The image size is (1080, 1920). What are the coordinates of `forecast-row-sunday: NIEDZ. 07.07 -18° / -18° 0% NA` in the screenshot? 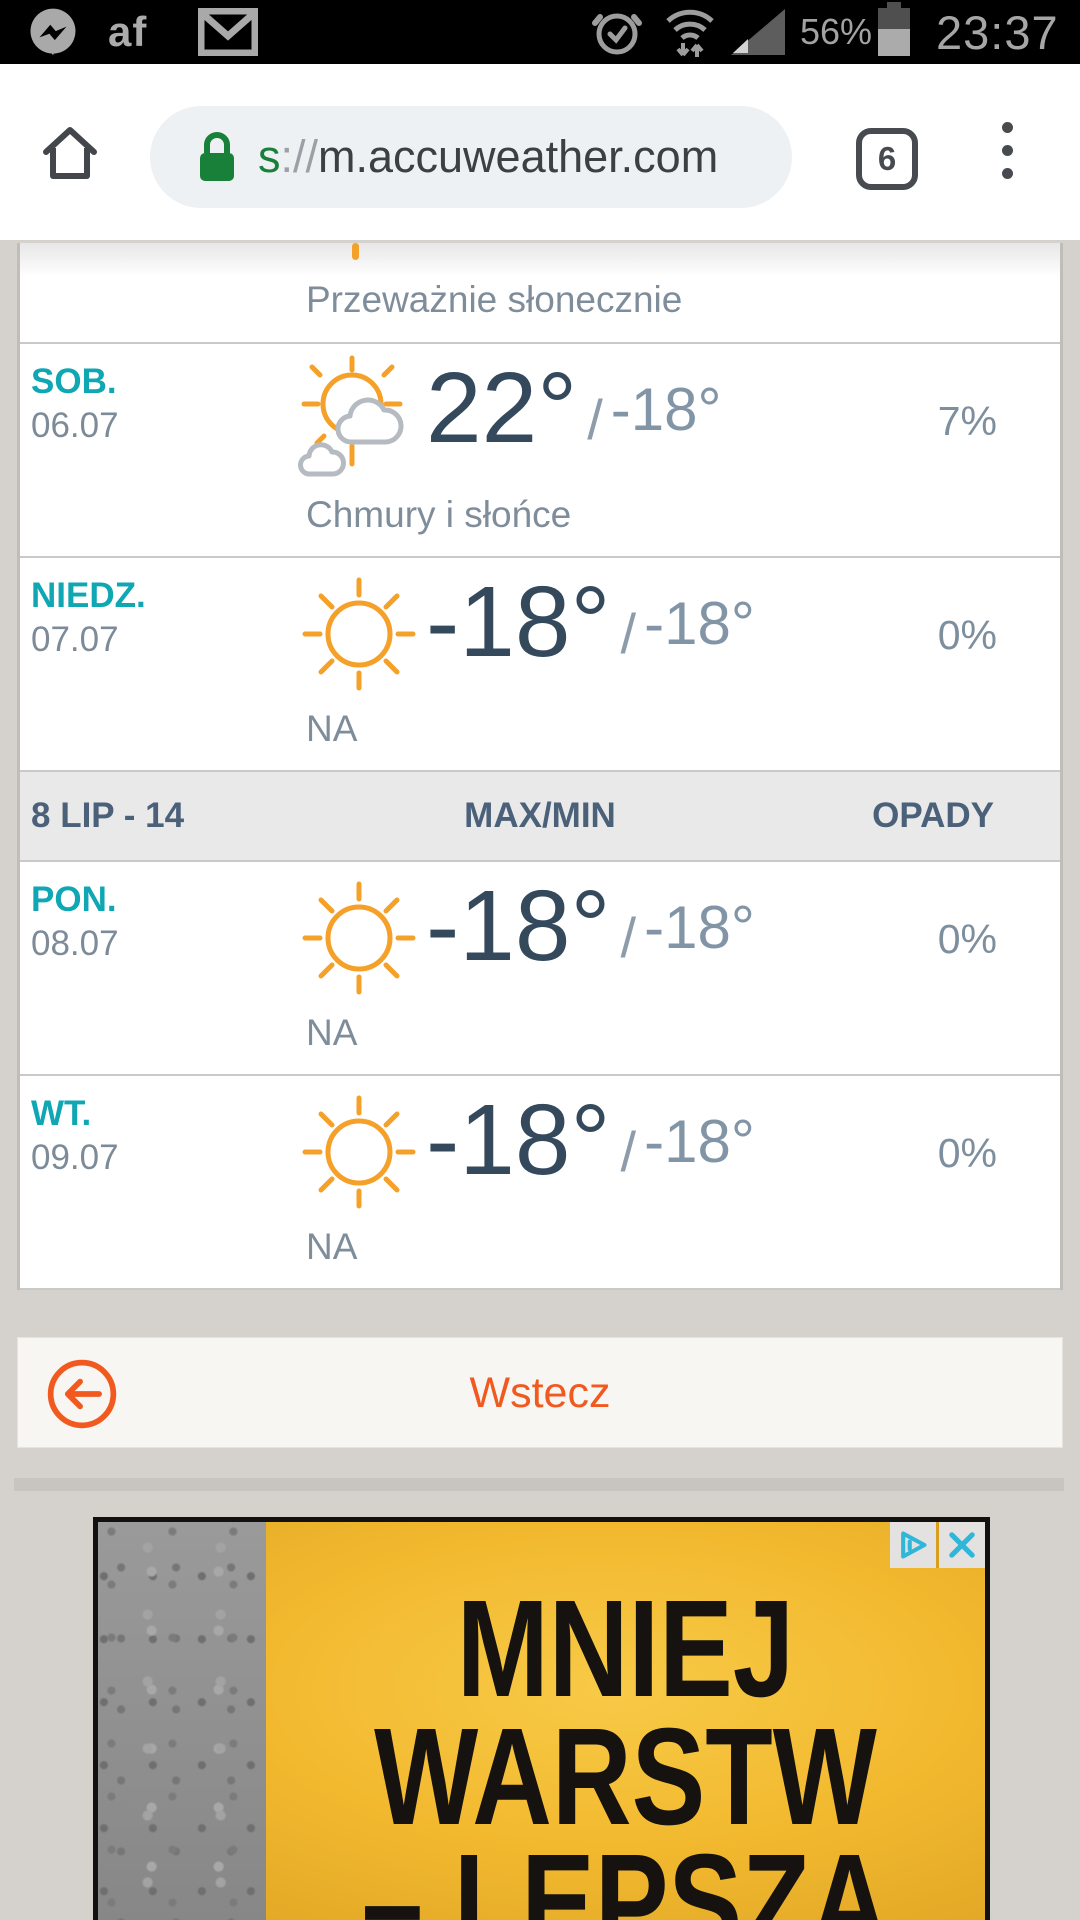 It's located at (540, 665).